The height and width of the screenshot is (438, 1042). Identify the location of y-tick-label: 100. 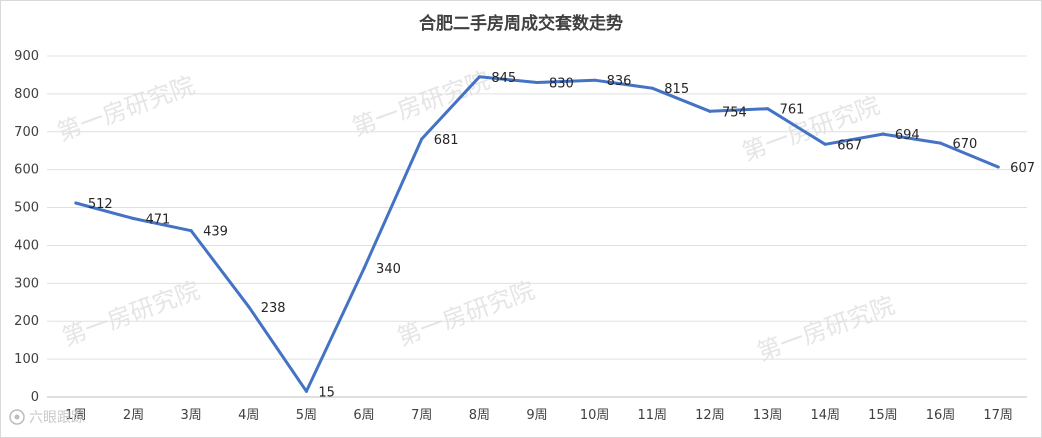
(26, 359).